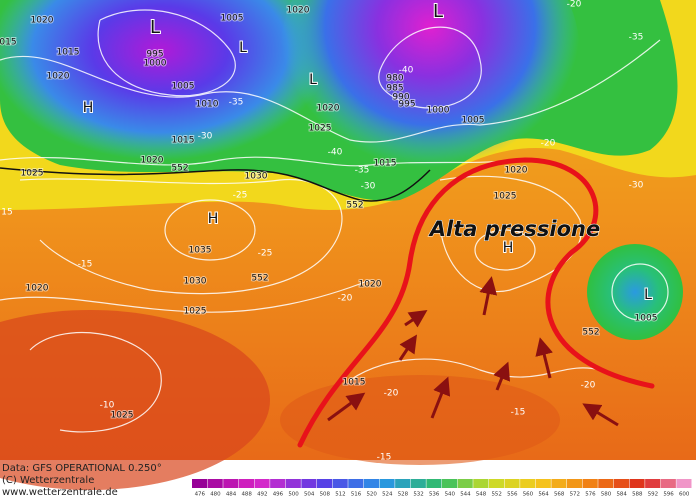  What do you see at coordinates (278, 495) in the screenshot?
I see `scale-label: 496` at bounding box center [278, 495].